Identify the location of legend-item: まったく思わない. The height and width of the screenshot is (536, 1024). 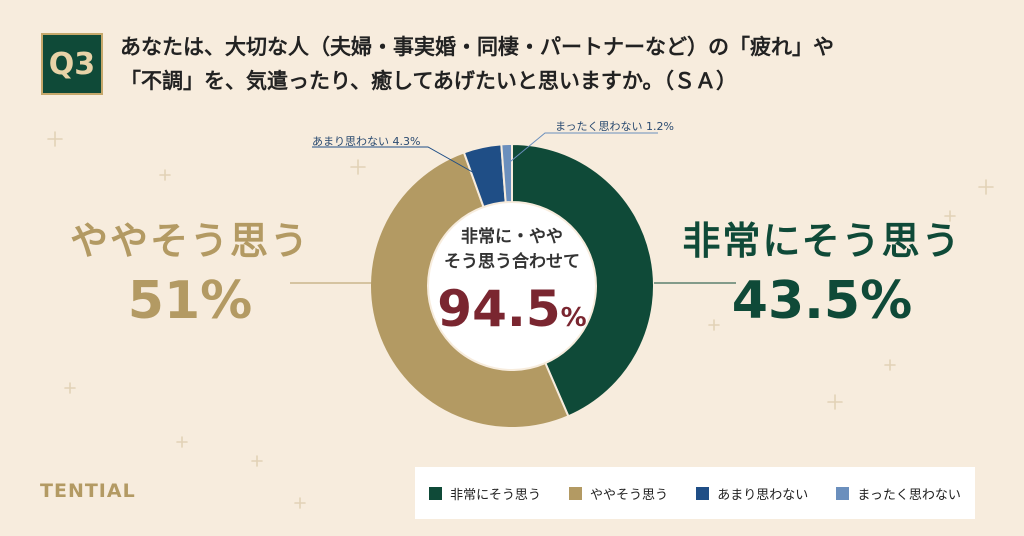
(898, 493).